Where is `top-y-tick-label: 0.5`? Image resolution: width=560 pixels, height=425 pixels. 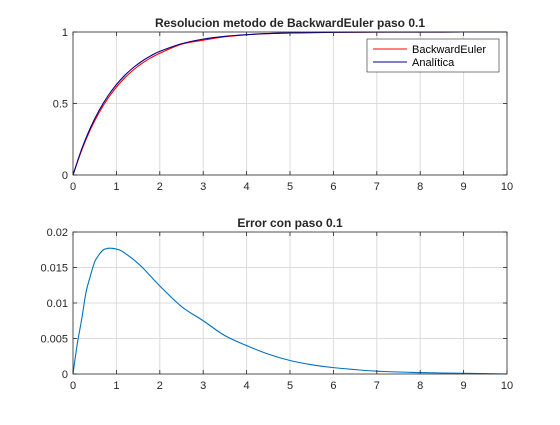
top-y-tick-label: 0.5 is located at coordinates (60, 105).